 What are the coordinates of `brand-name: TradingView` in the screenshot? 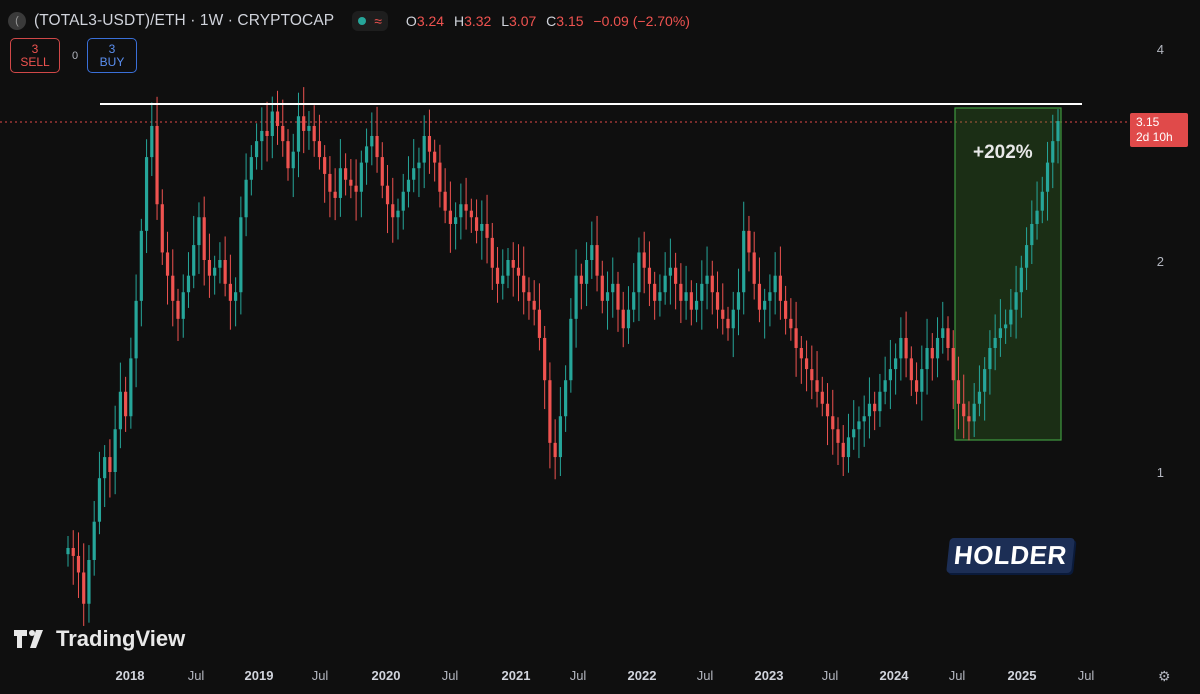 It's located at (121, 638).